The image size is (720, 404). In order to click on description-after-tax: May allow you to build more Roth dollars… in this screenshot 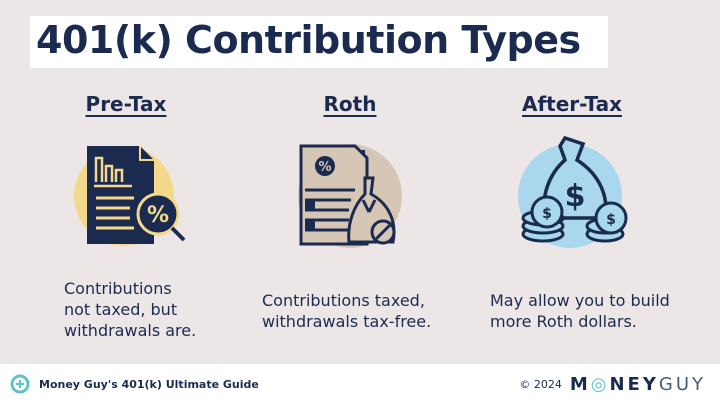, I will do `click(580, 311)`.